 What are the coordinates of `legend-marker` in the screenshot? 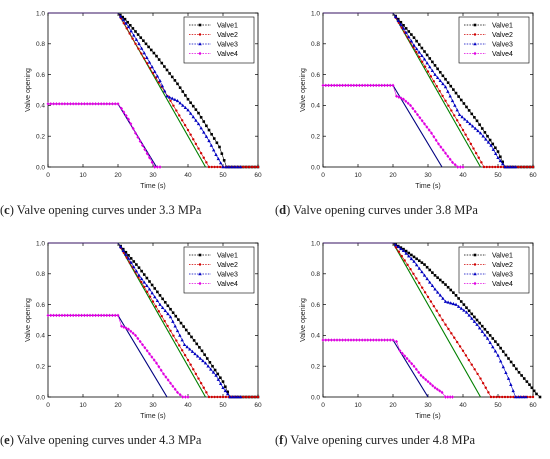 It's located at (200, 264).